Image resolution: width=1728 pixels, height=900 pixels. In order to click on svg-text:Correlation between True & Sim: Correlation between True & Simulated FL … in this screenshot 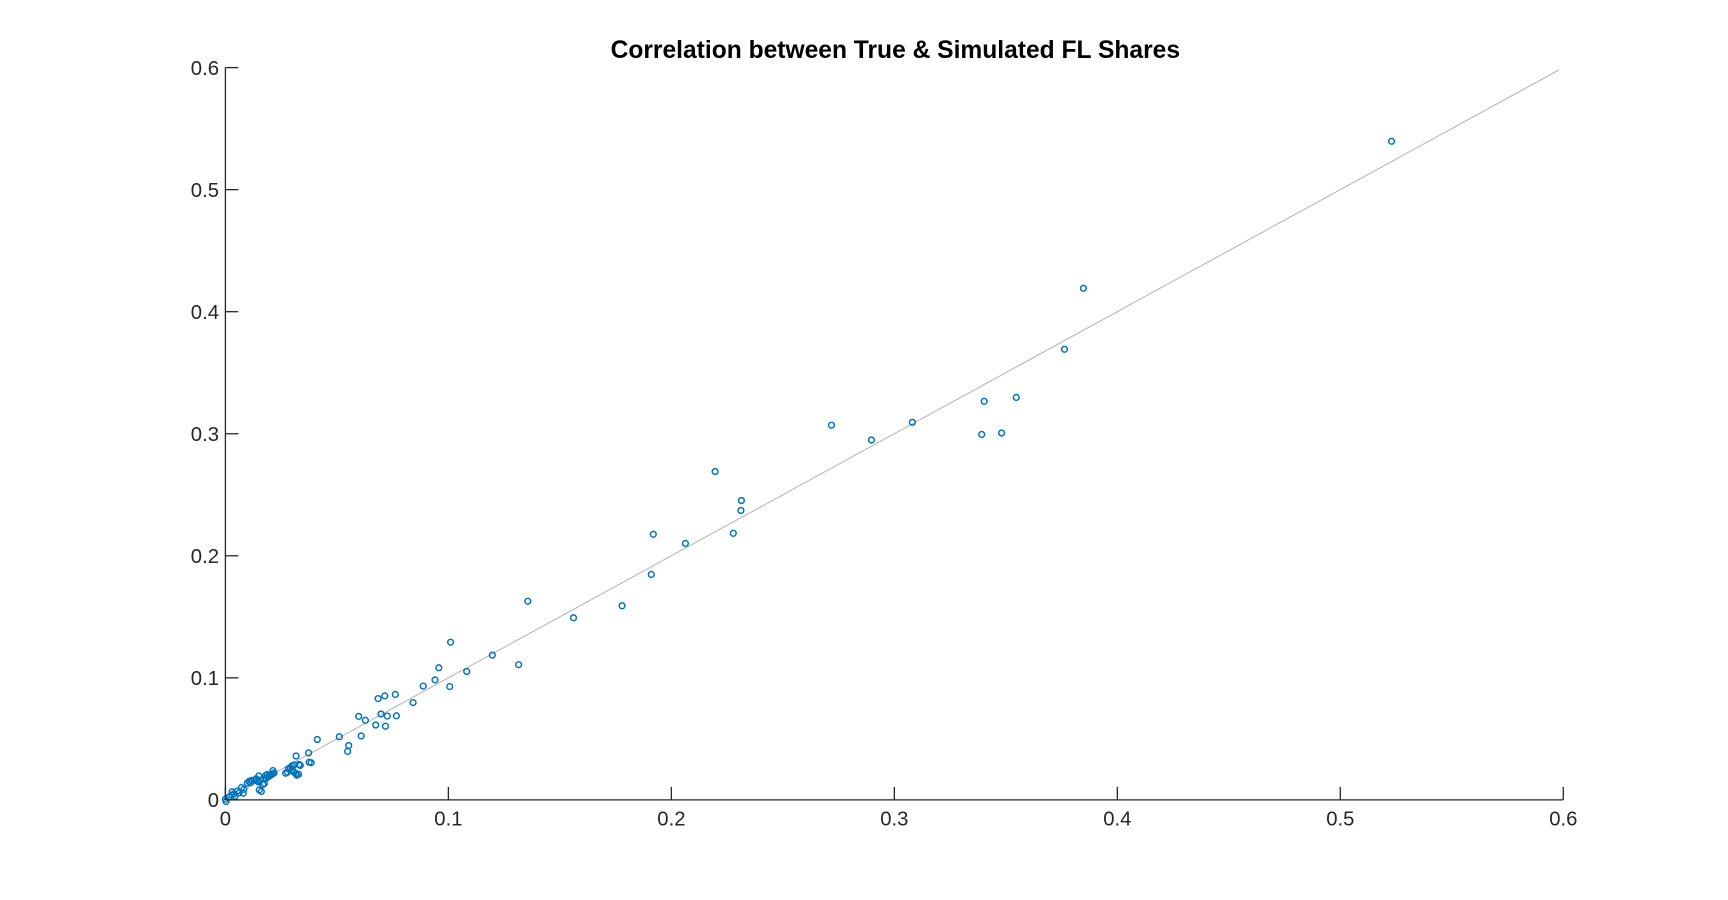, I will do `click(895, 50)`.